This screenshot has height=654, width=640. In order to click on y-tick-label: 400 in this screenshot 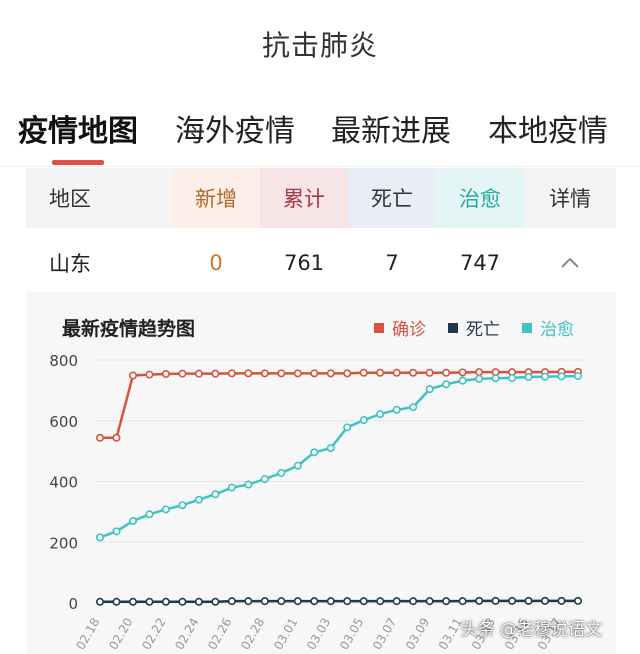, I will do `click(63, 483)`.